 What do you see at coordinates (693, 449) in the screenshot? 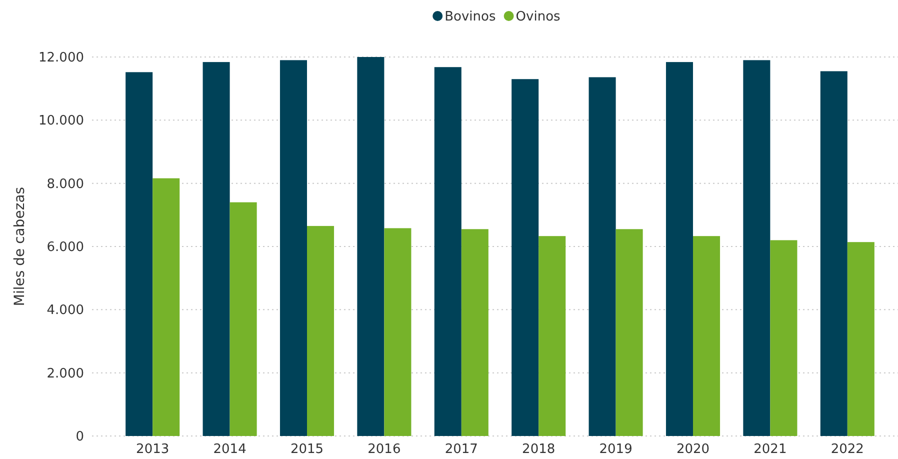
I see `x-tick-label: 2020` at bounding box center [693, 449].